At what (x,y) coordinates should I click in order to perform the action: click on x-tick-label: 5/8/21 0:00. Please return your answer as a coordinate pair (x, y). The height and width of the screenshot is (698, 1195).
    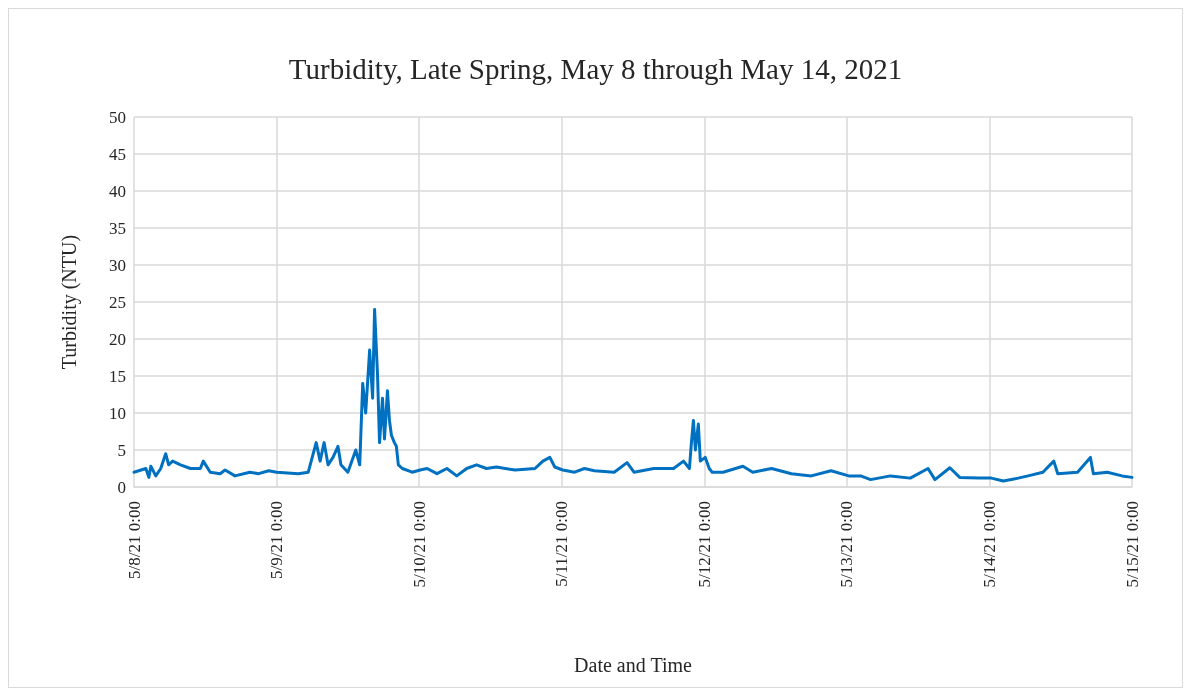
    Looking at the image, I should click on (134, 540).